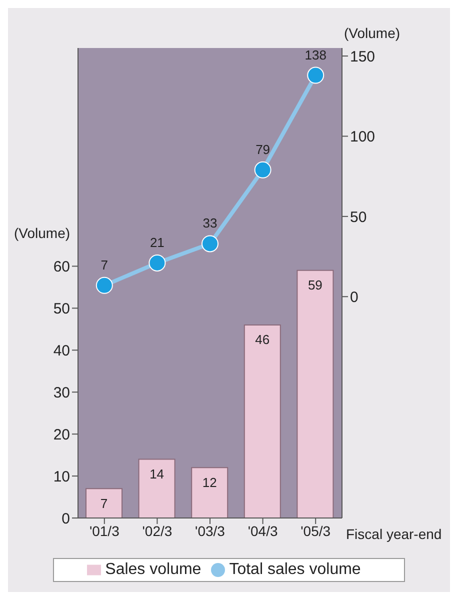 The image size is (458, 600). Describe the element at coordinates (66, 519) in the screenshot. I see `y-tick-label: 0` at that location.